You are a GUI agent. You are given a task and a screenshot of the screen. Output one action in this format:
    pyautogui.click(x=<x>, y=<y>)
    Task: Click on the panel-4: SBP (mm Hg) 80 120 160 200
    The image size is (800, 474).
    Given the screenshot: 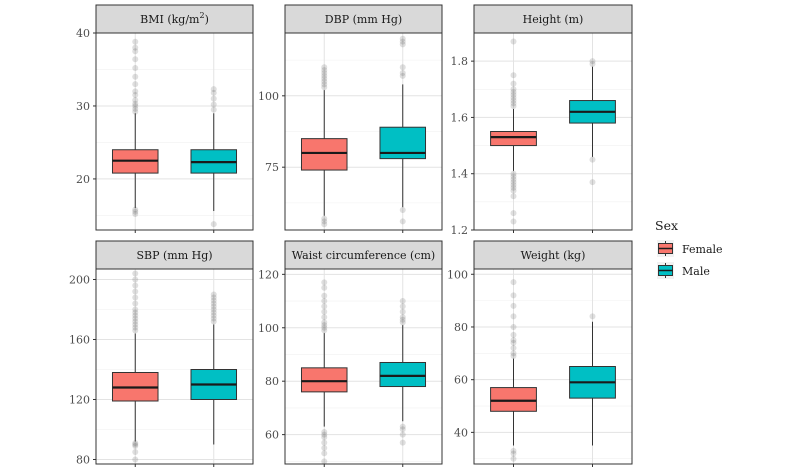 What is the action you would take?
    pyautogui.click(x=161, y=353)
    